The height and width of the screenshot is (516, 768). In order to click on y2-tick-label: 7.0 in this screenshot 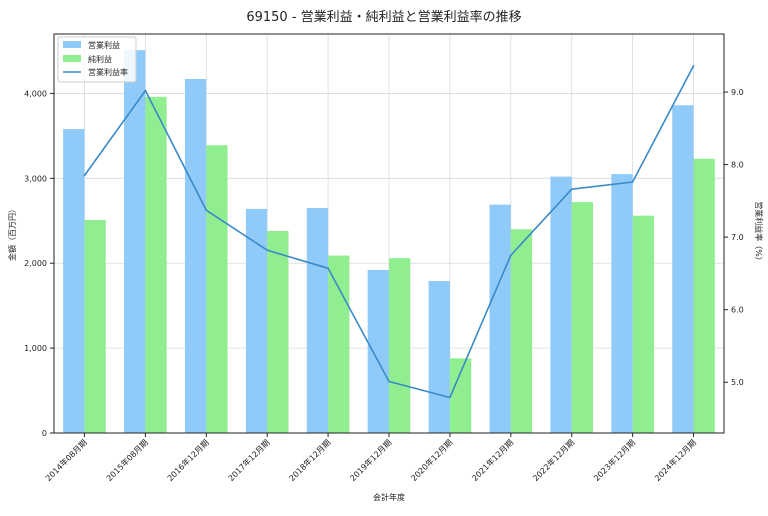, I will do `click(737, 237)`.